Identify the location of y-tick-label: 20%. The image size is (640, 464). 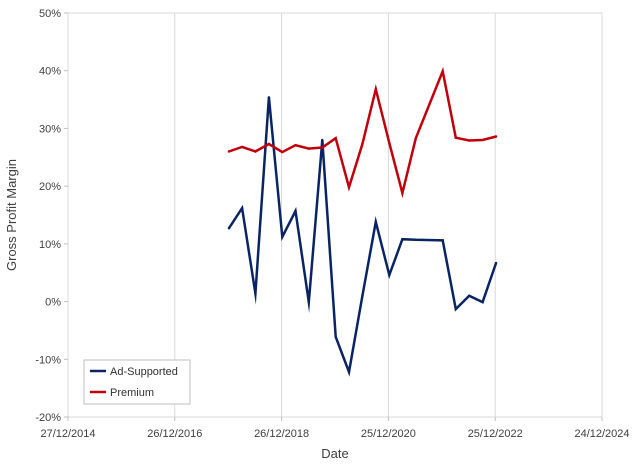
(50, 187).